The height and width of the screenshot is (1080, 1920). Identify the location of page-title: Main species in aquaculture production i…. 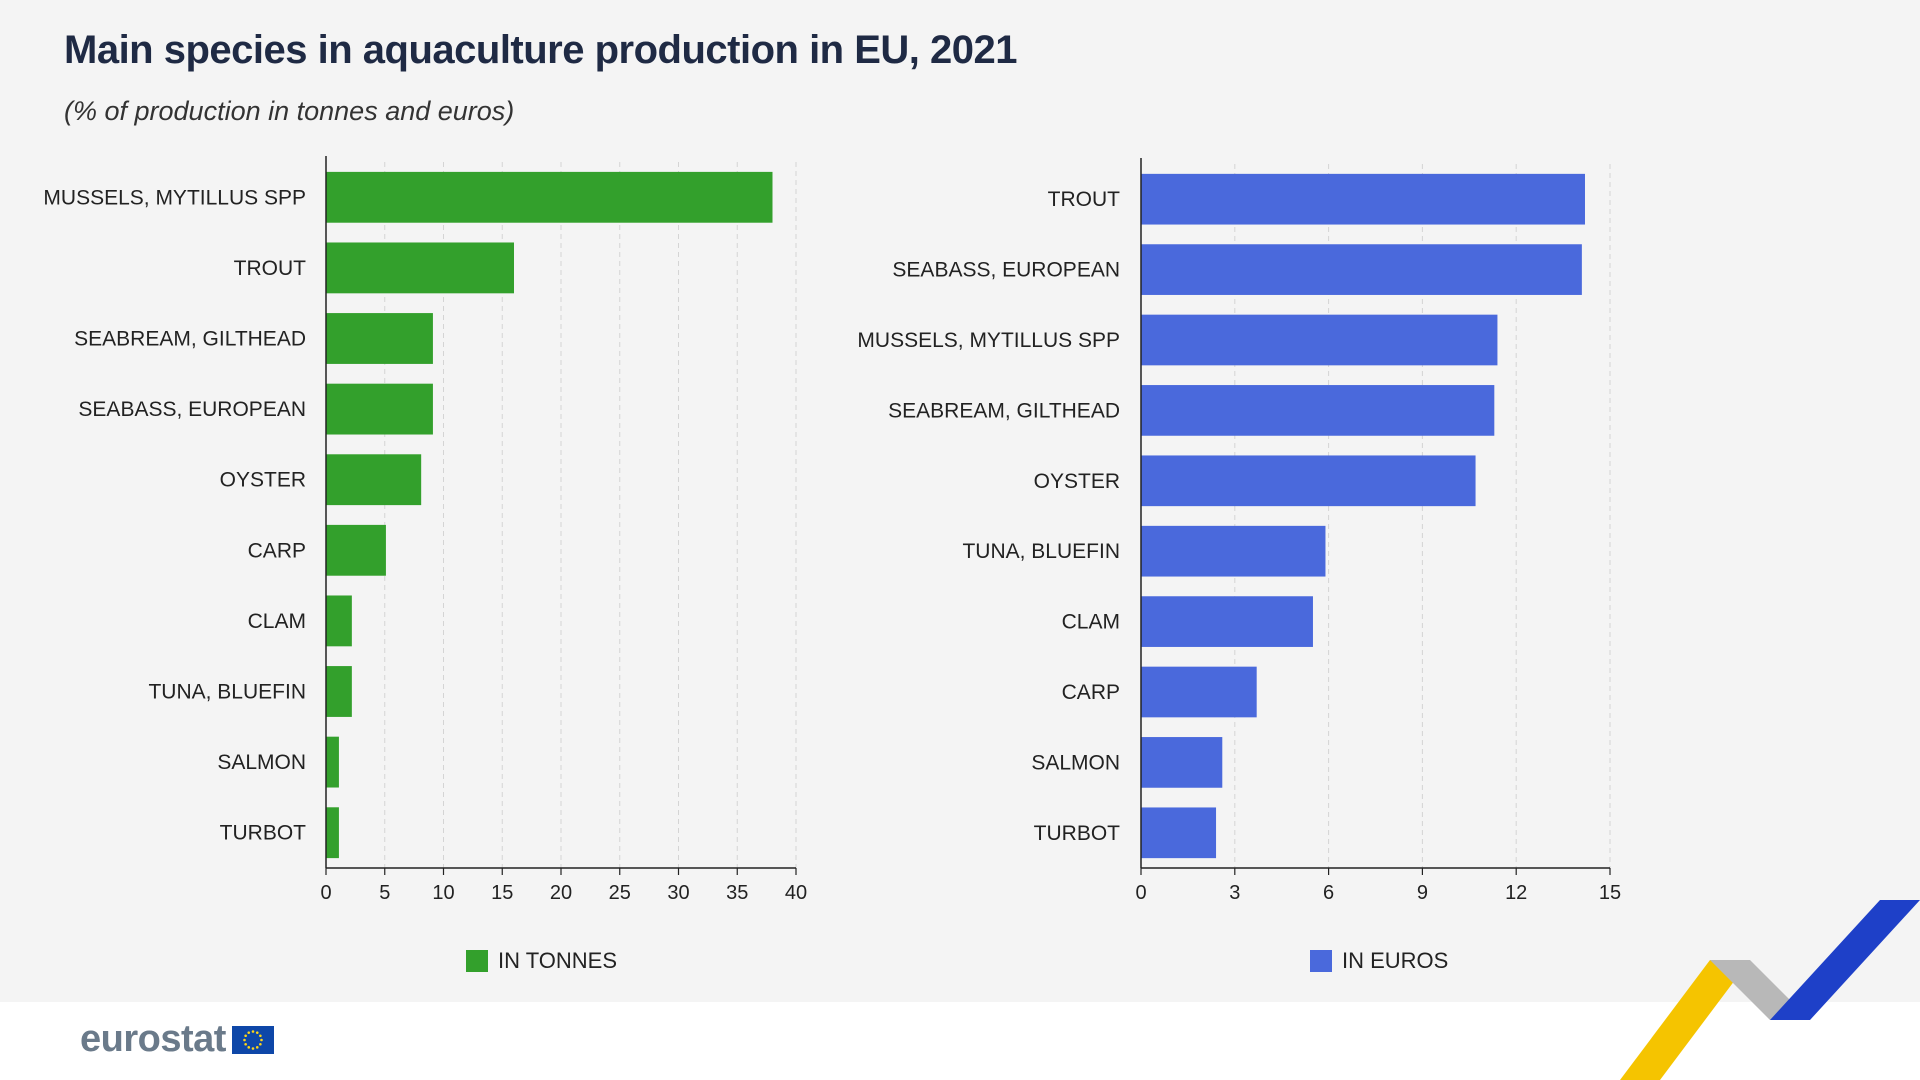
(541, 50).